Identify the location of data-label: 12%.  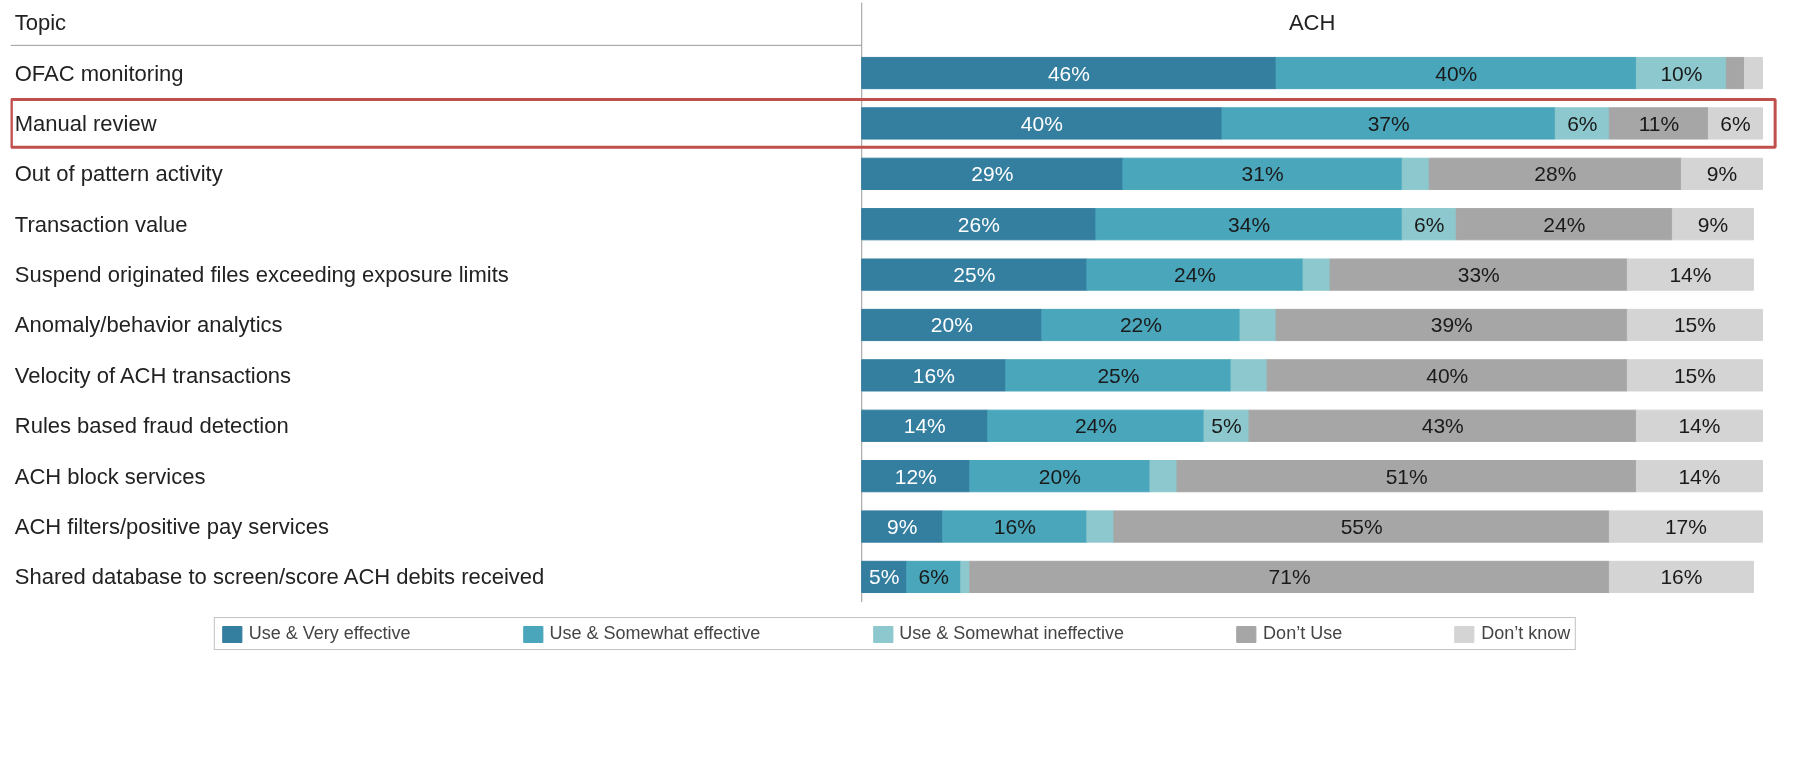
(915, 476).